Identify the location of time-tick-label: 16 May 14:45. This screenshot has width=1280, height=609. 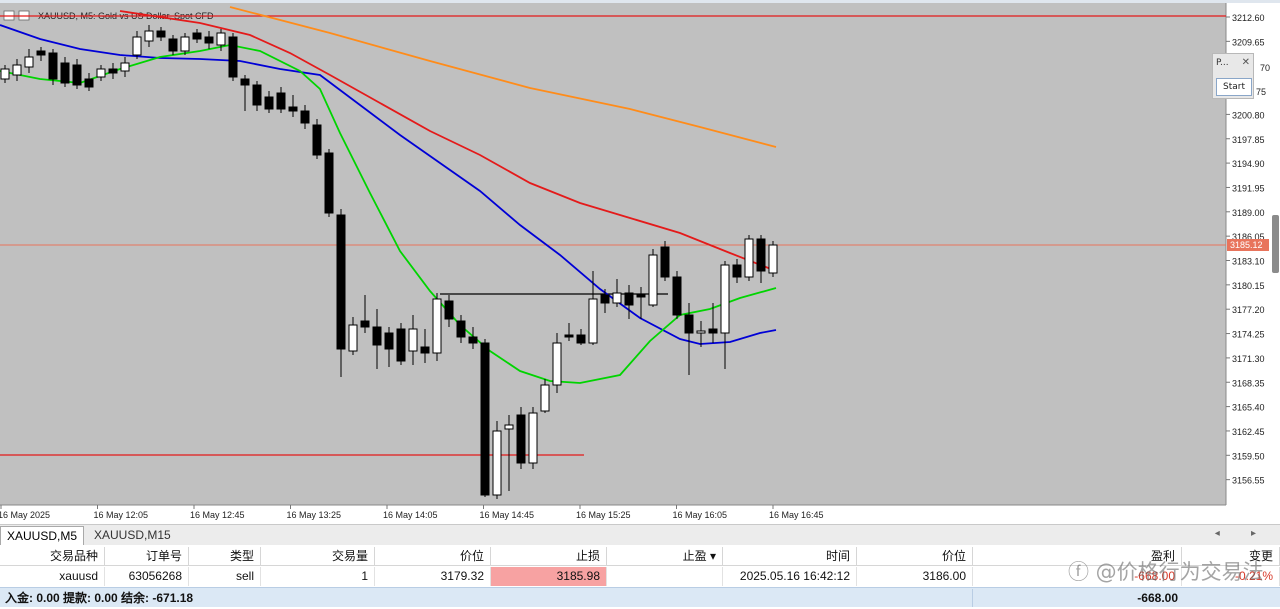
(507, 515).